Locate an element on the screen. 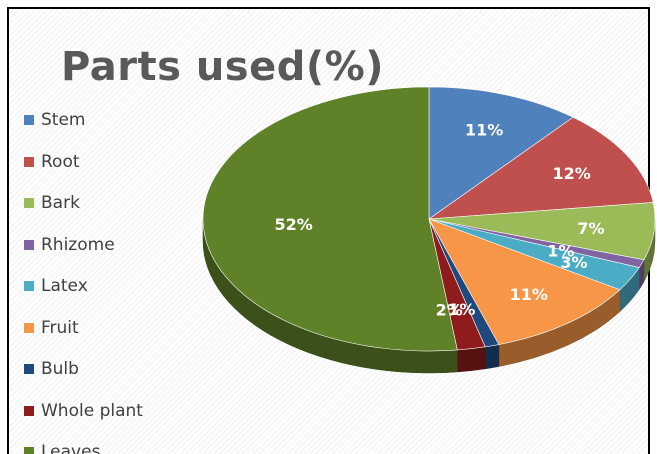 The image size is (657, 454). legend-swatch-leaves is located at coordinates (29, 450).